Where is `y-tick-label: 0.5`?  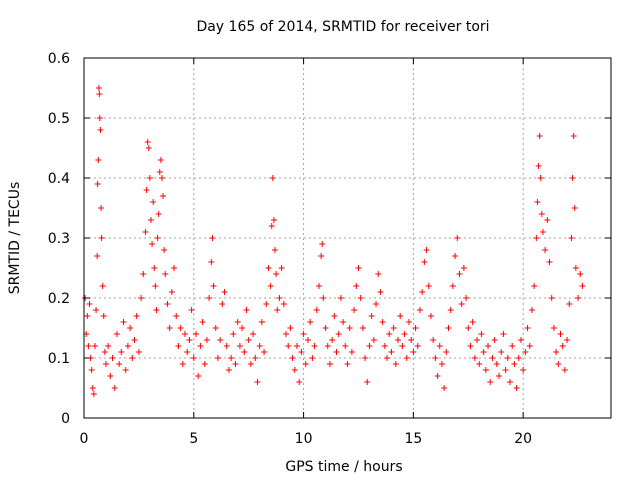
y-tick-label: 0.5 is located at coordinates (59, 119).